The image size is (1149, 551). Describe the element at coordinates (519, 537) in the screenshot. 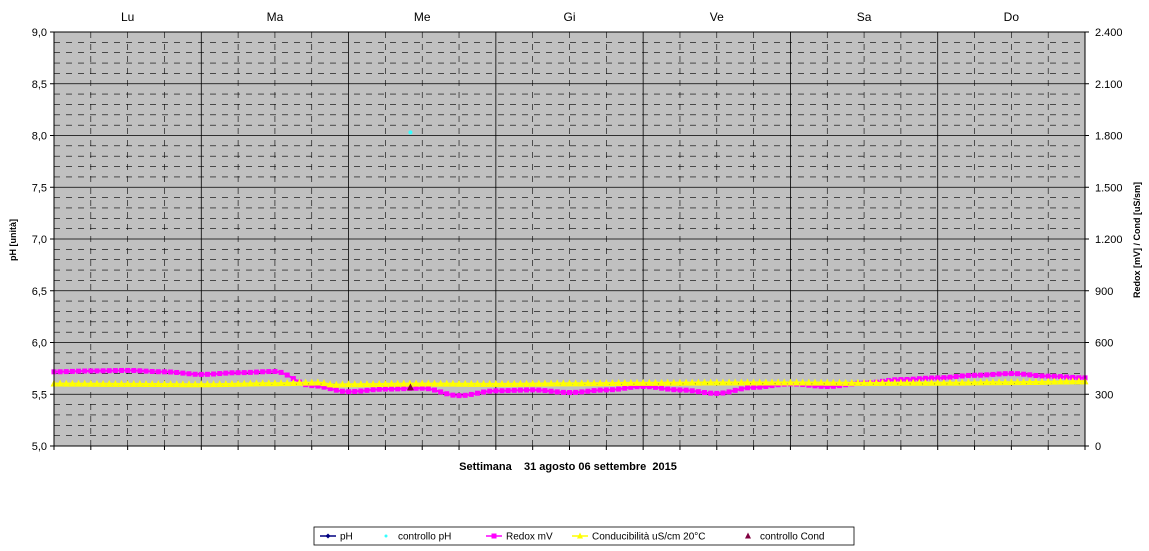

I see `legend-entry: Redox mV` at that location.